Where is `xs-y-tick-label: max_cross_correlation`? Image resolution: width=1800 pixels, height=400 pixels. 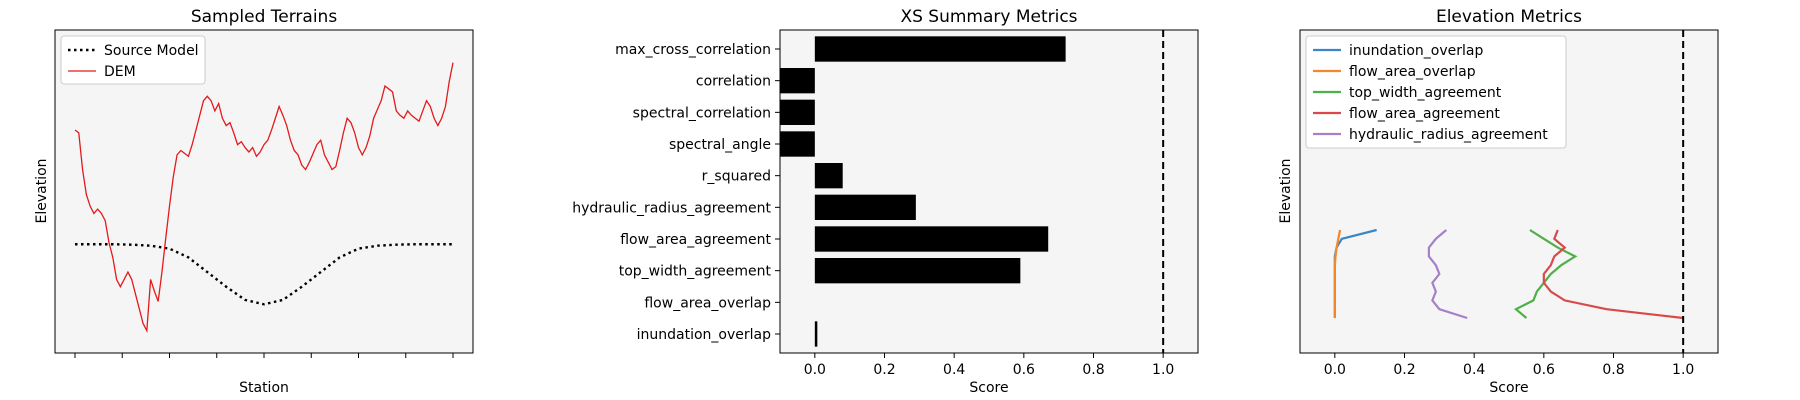
xs-y-tick-label: max_cross_correlation is located at coordinates (693, 50).